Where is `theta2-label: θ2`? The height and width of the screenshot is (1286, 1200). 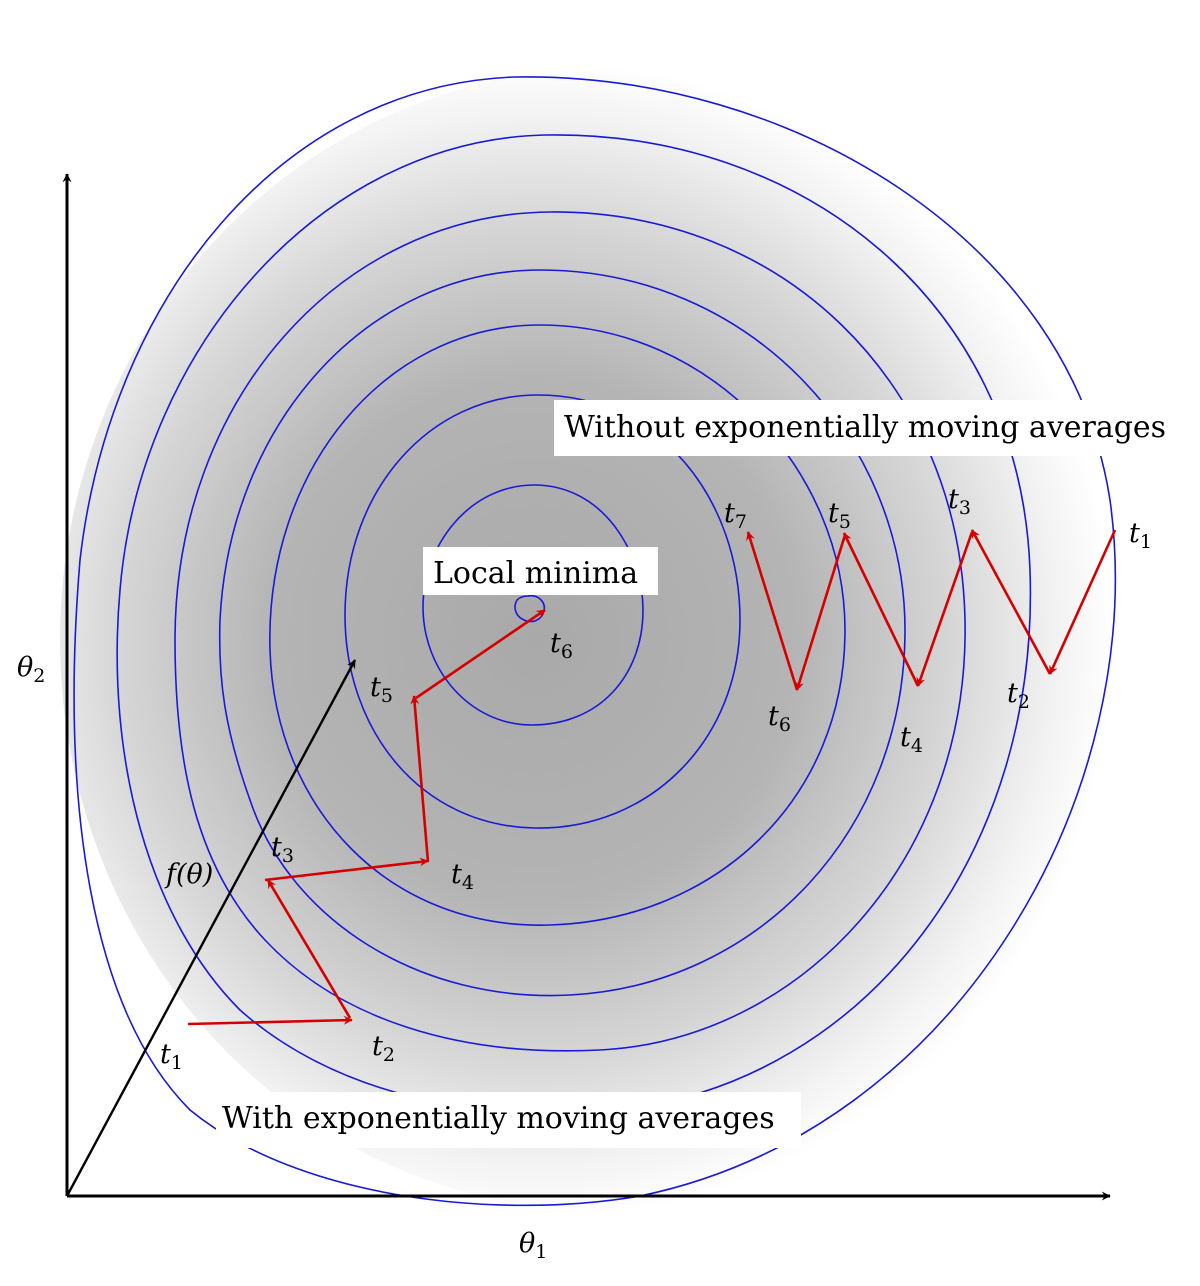
theta2-label: θ2 is located at coordinates (31, 669).